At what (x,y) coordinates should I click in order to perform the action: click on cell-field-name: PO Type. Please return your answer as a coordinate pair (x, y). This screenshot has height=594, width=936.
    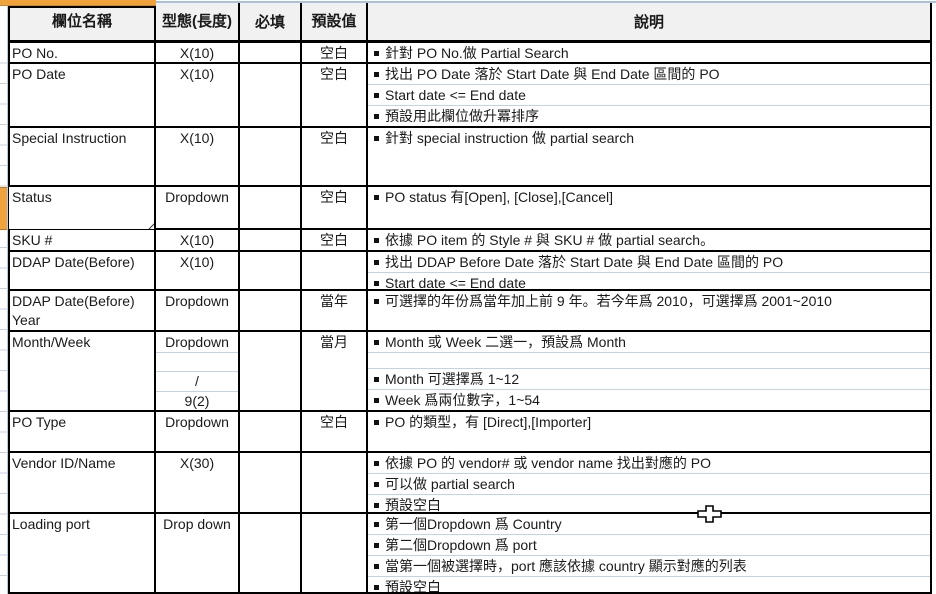
    Looking at the image, I should click on (82, 431).